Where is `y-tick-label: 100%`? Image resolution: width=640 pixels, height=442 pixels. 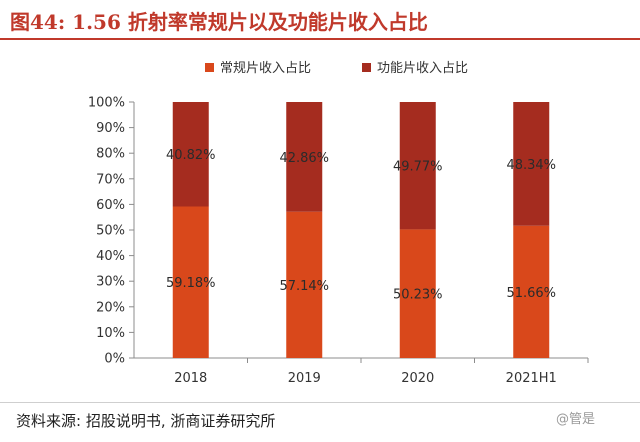
y-tick-label: 100% is located at coordinates (106, 103).